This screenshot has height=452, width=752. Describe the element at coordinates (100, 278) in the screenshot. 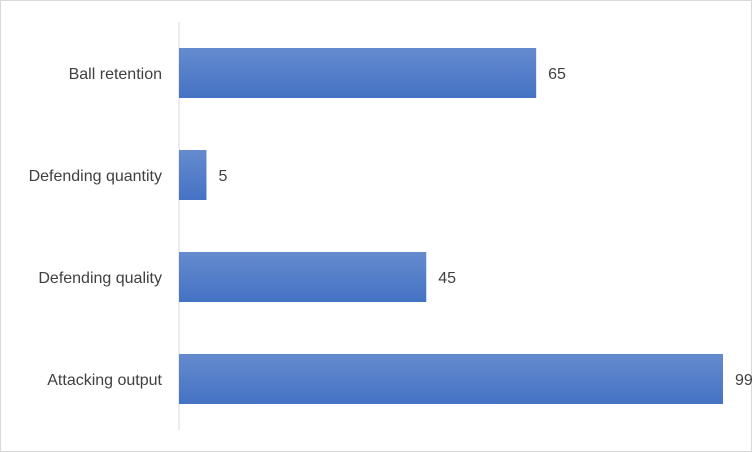

I see `y-tick-label: Defending quality` at that location.